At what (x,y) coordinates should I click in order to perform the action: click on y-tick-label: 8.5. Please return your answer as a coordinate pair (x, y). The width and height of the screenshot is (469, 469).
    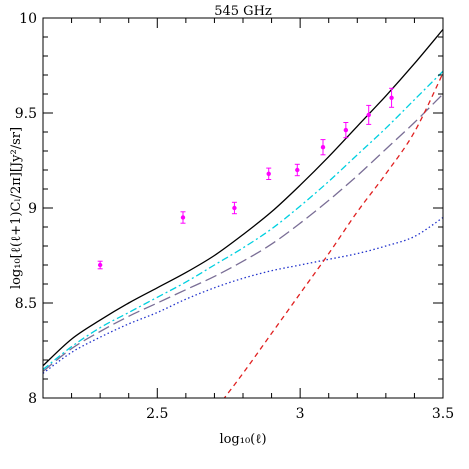
    Looking at the image, I should click on (26, 304).